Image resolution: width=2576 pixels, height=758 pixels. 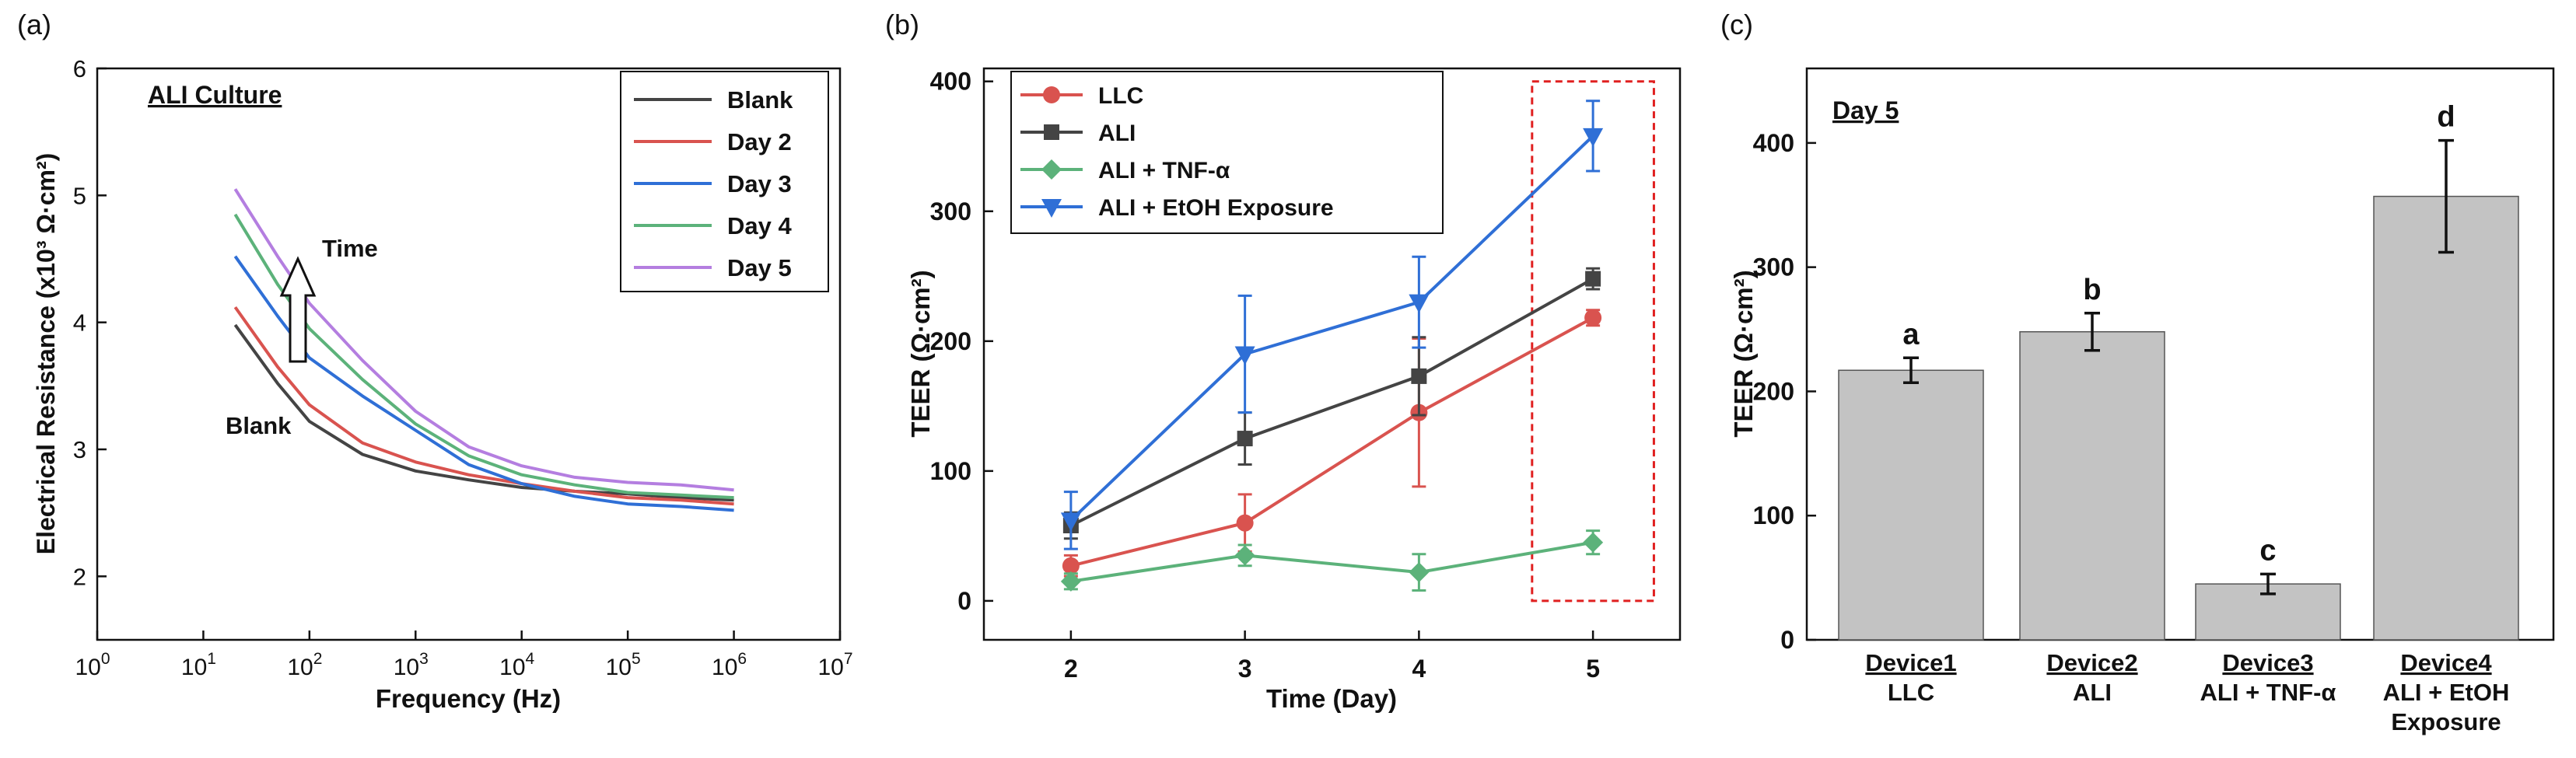 What do you see at coordinates (318, 659) in the screenshot?
I see `x-tick-exponent: 2` at bounding box center [318, 659].